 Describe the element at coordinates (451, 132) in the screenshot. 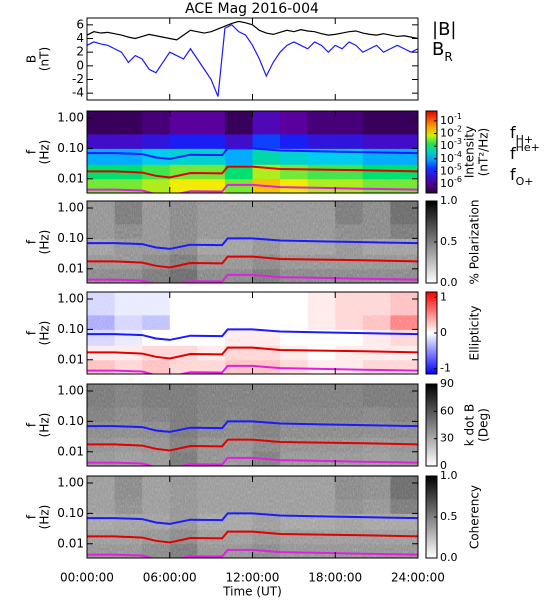

I see `colorbar-tick-label: 10-2` at that location.